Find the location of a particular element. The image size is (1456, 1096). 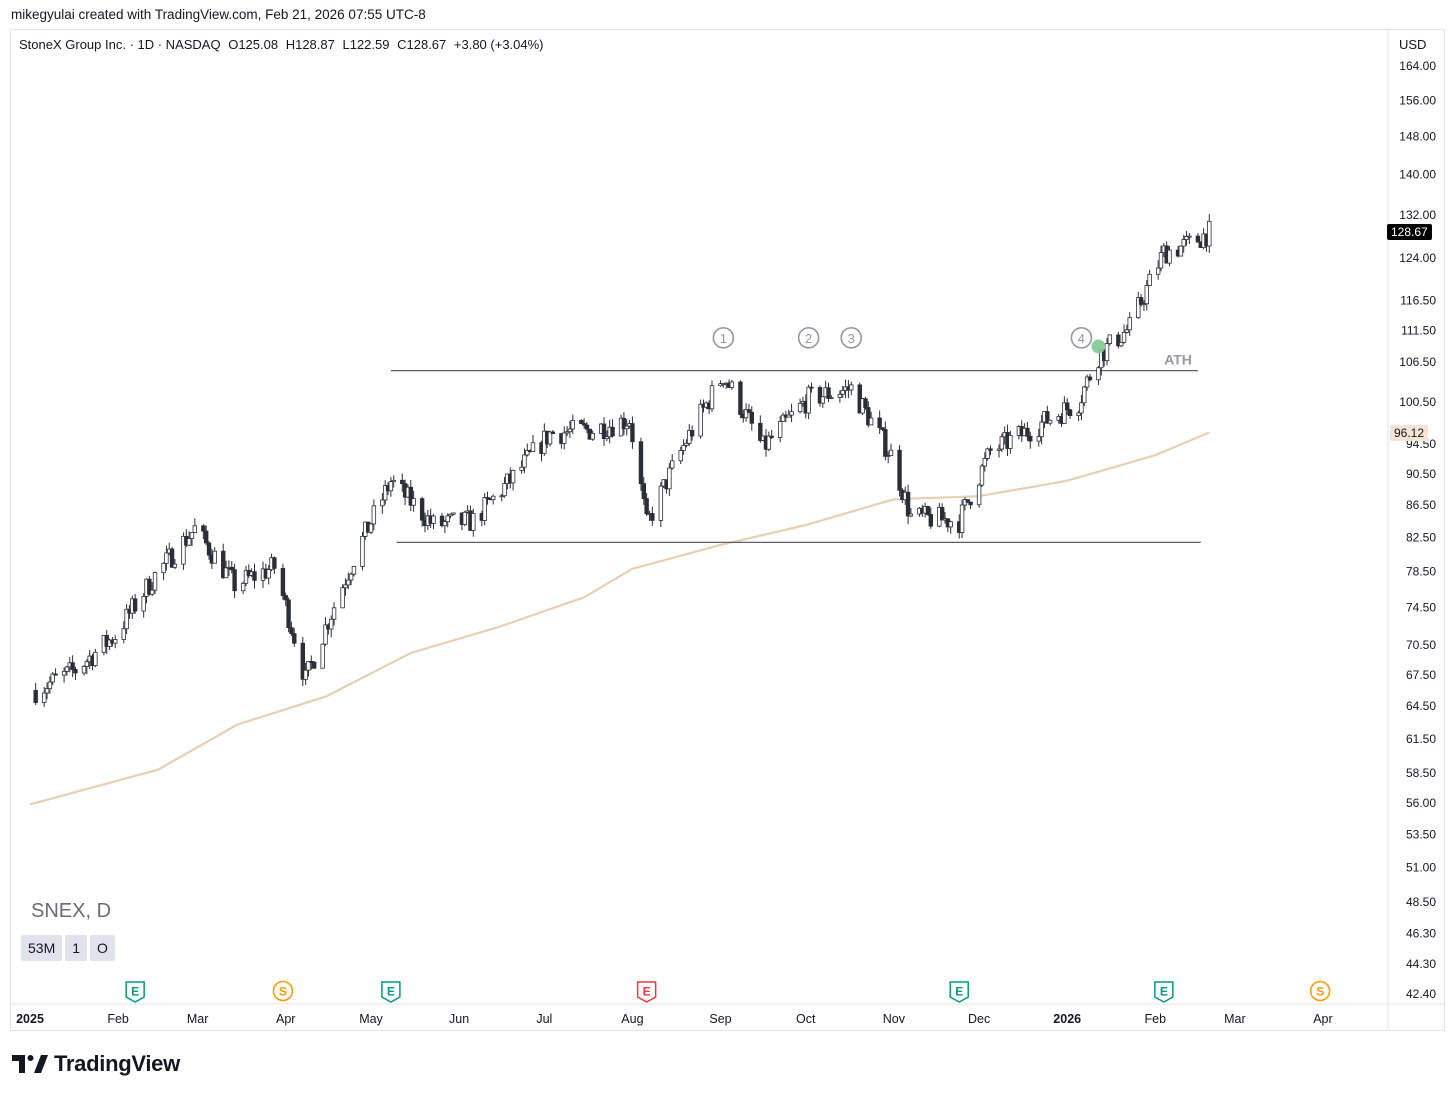

x-tick-label: Mar is located at coordinates (1235, 1019).